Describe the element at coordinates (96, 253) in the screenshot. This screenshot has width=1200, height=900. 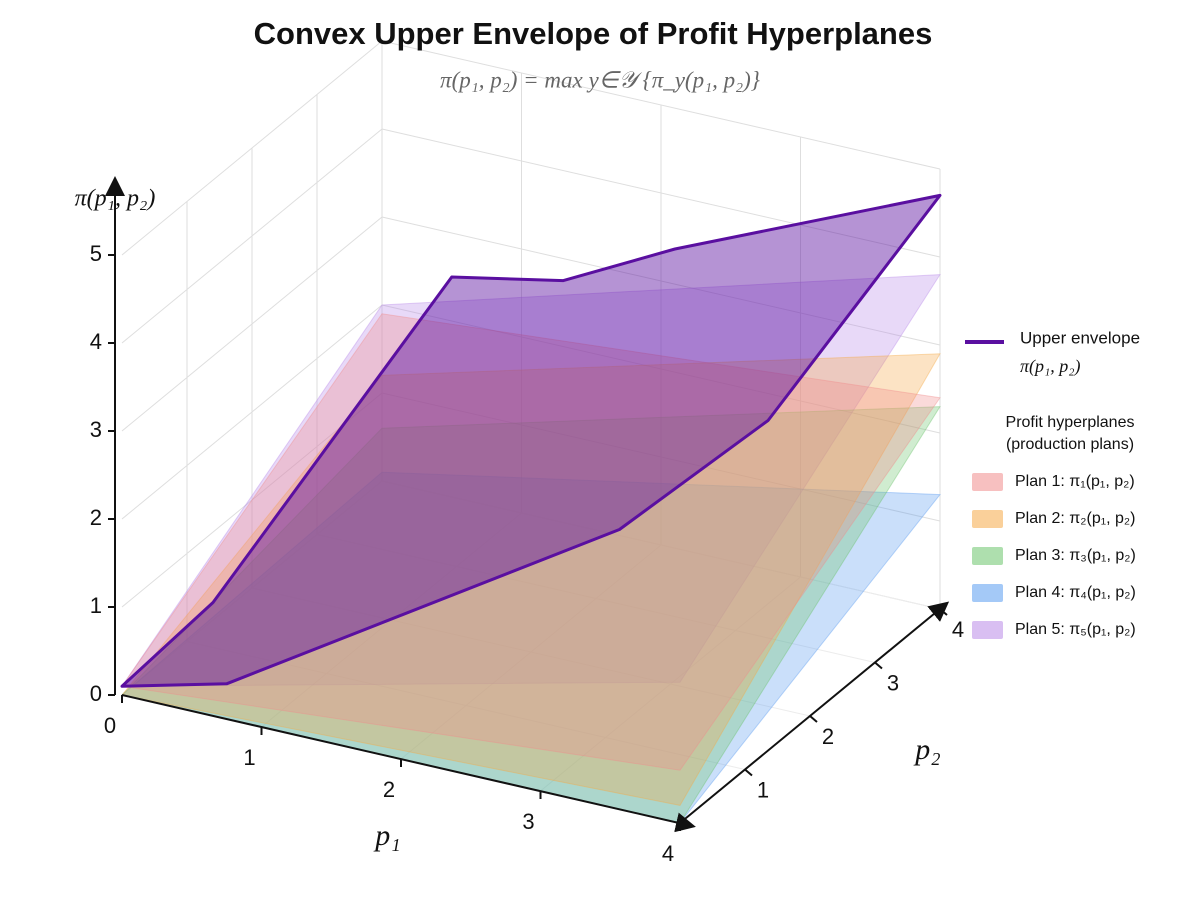
I see `z-tick-label: 5` at that location.